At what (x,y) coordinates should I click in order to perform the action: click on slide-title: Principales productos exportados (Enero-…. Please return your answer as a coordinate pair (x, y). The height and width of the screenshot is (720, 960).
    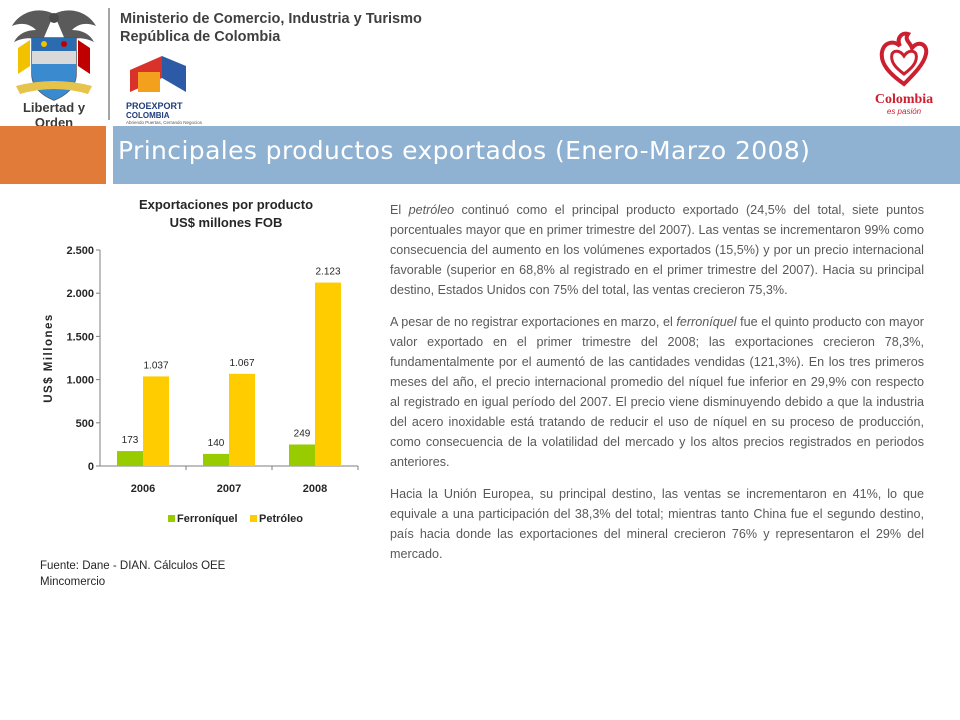
    Looking at the image, I should click on (464, 150).